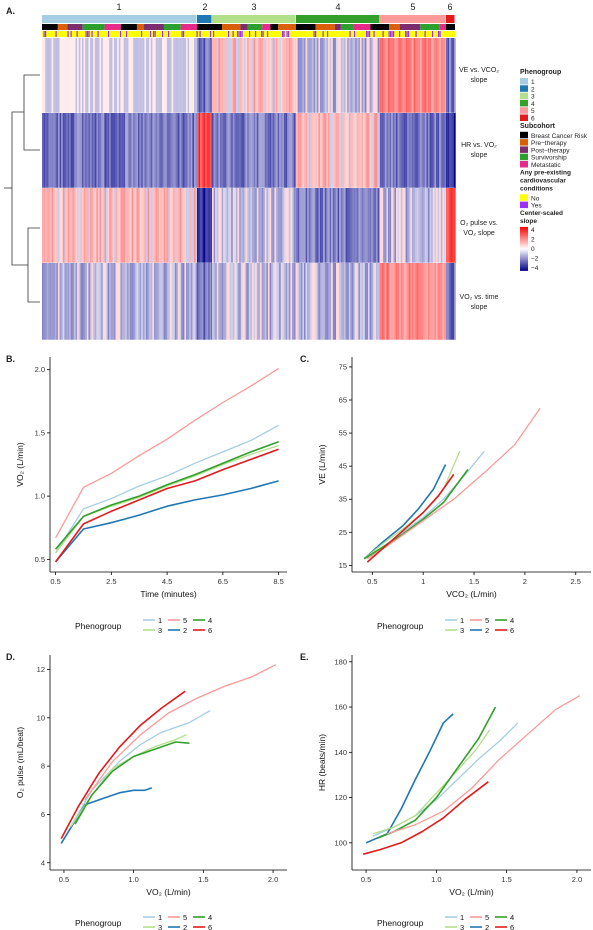 This screenshot has width=593, height=930. What do you see at coordinates (524, 142) in the screenshot?
I see `legend-swatch` at bounding box center [524, 142].